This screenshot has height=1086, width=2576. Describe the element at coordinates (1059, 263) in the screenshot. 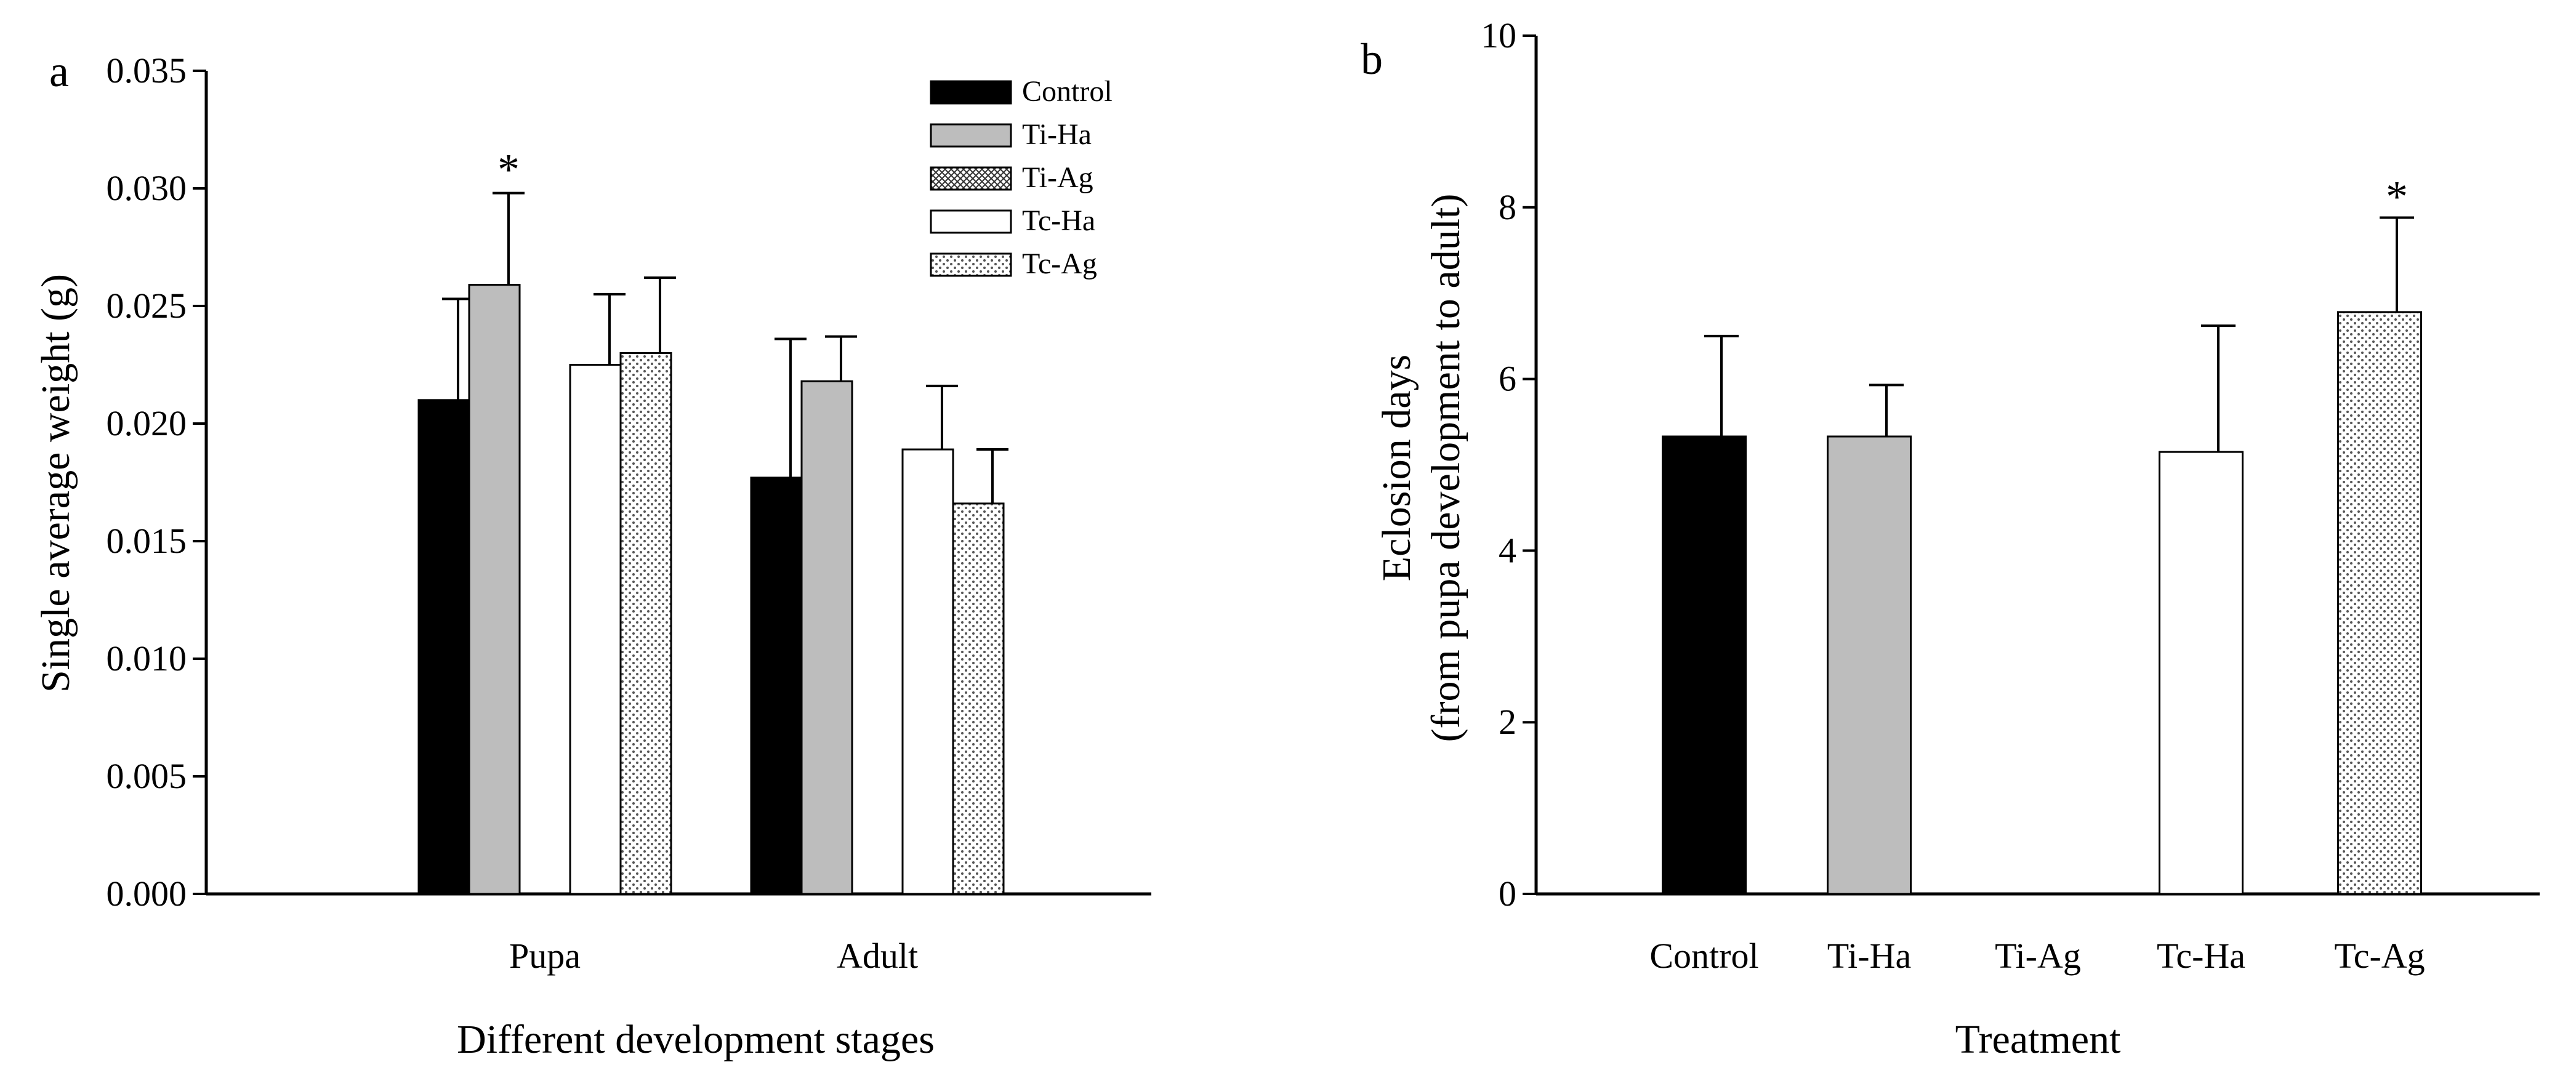

I see `legend-label-tc-ag: Tc-Ag` at that location.